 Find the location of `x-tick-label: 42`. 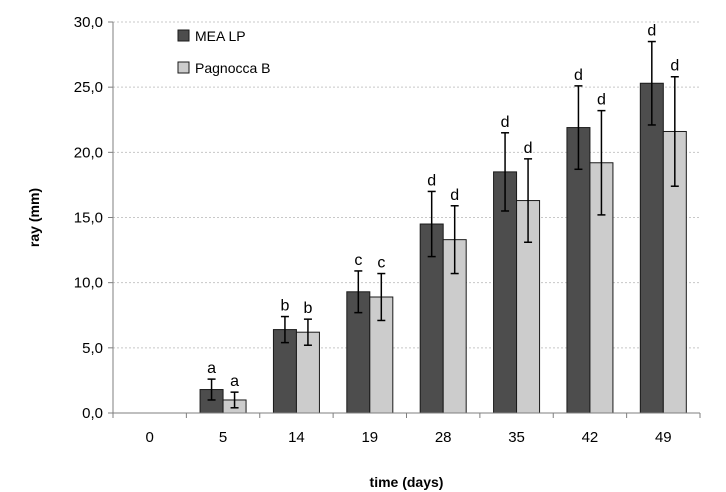

x-tick-label: 42 is located at coordinates (590, 437).